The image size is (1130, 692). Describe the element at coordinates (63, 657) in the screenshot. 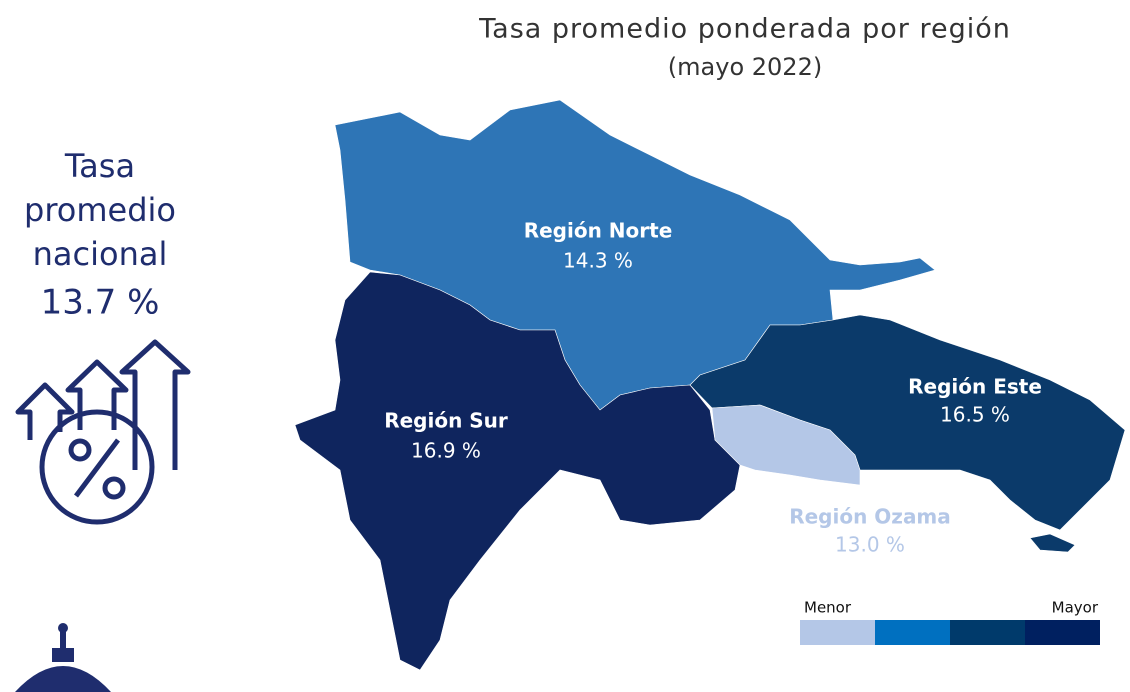

I see `logo` at that location.